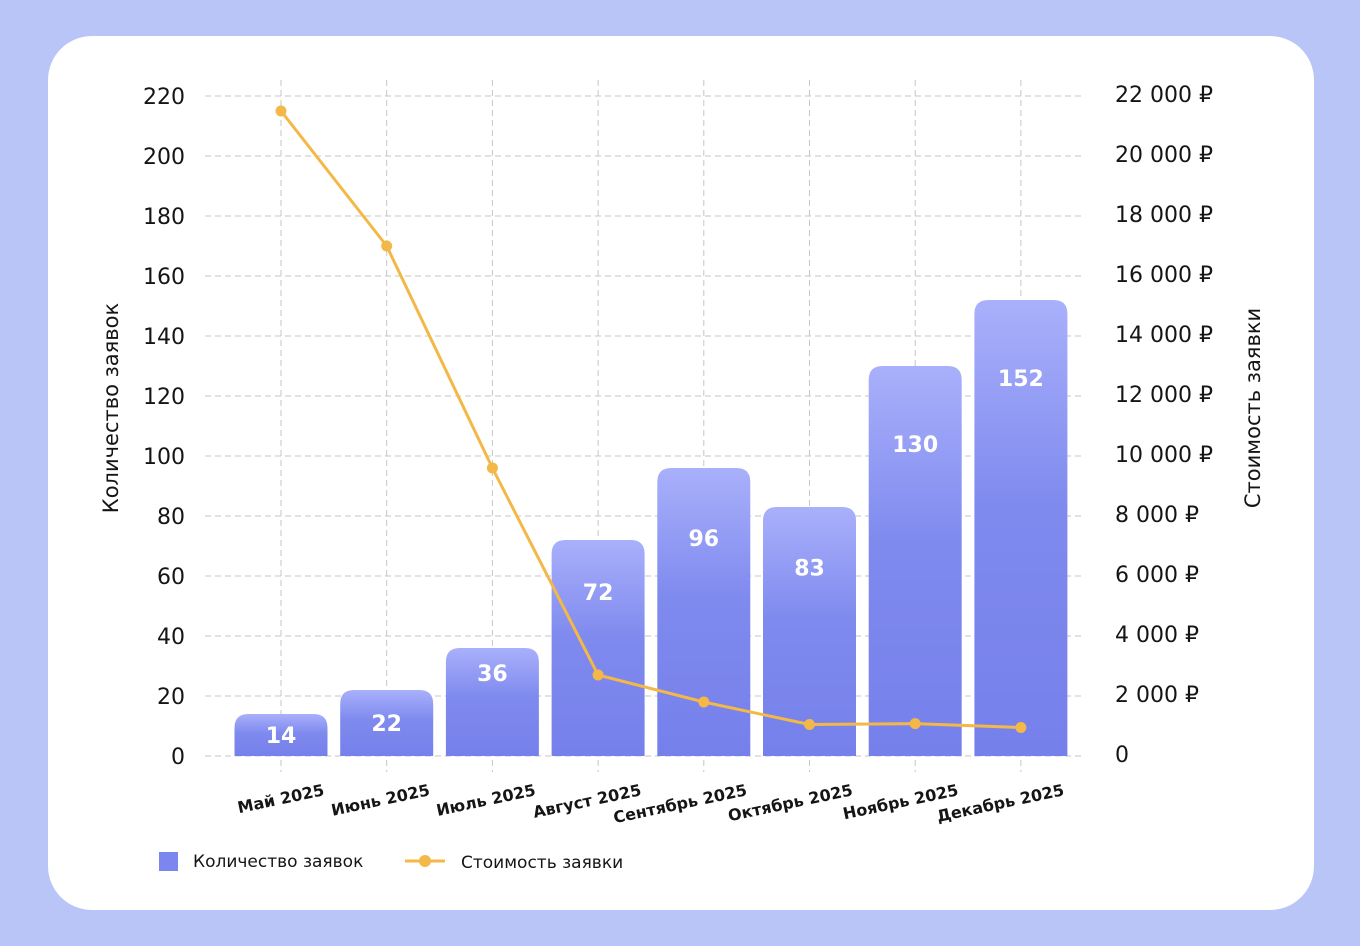 The image size is (1360, 946). Describe the element at coordinates (809, 568) in the screenshot. I see `bar-value-label: 83` at that location.